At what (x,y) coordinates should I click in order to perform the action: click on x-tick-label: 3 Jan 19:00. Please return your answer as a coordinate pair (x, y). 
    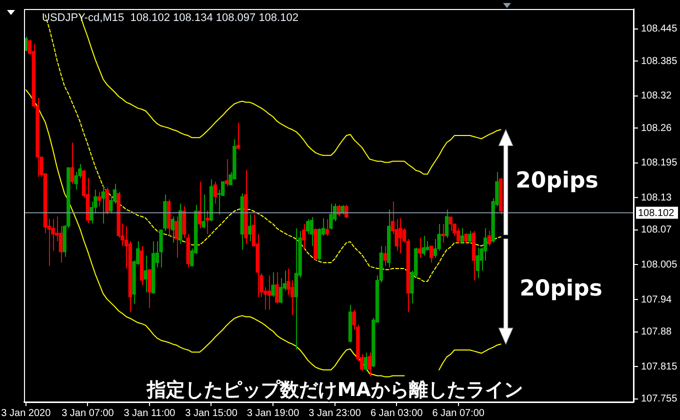
    Looking at the image, I should click on (273, 413).